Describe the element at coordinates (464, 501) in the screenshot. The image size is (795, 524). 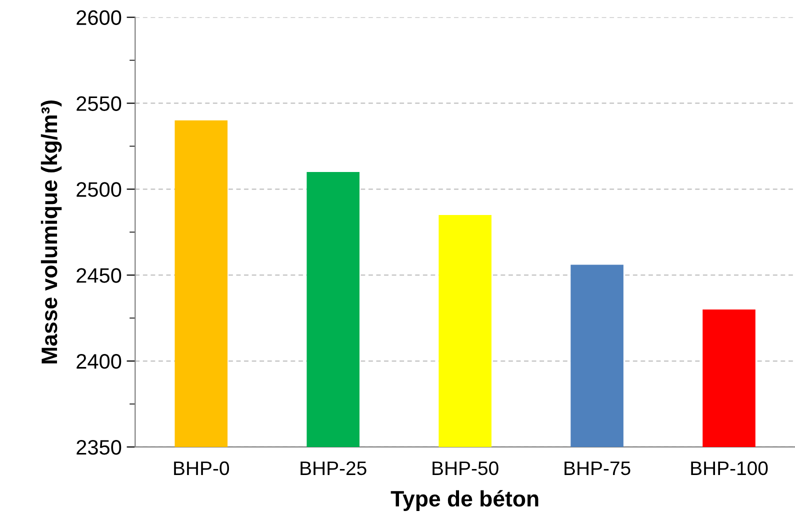
I see `x-axis-title: Type de béton` at that location.